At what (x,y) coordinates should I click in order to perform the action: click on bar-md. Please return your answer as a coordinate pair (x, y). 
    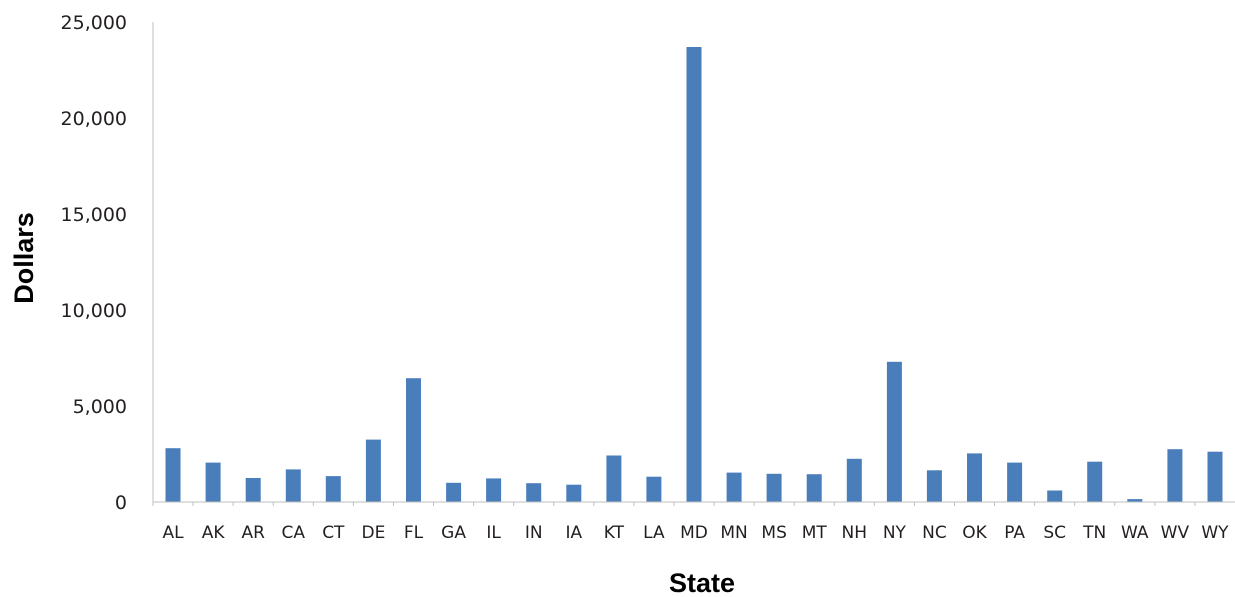
    Looking at the image, I should click on (694, 274).